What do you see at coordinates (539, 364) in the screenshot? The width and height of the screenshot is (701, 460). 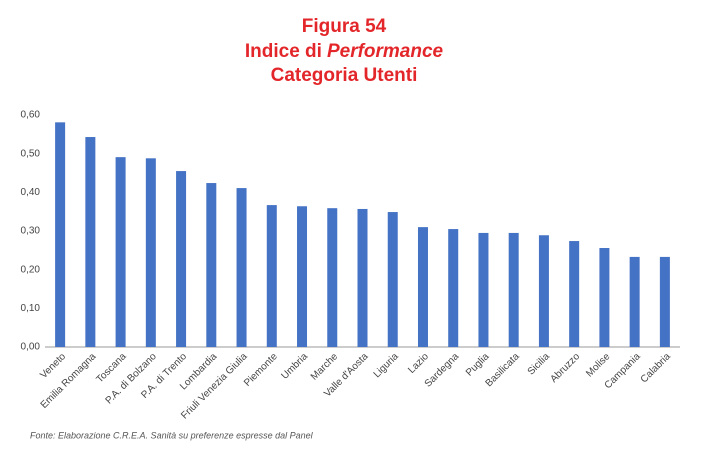 I see `x-tick-label: Sicilia` at bounding box center [539, 364].